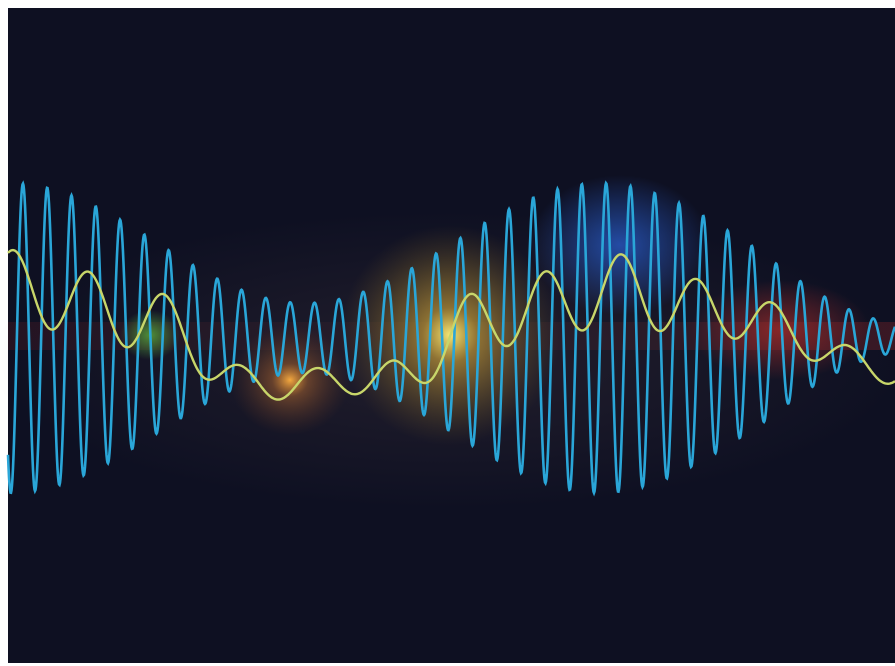  What do you see at coordinates (290, 380) in the screenshot?
I see `orange-glow` at bounding box center [290, 380].